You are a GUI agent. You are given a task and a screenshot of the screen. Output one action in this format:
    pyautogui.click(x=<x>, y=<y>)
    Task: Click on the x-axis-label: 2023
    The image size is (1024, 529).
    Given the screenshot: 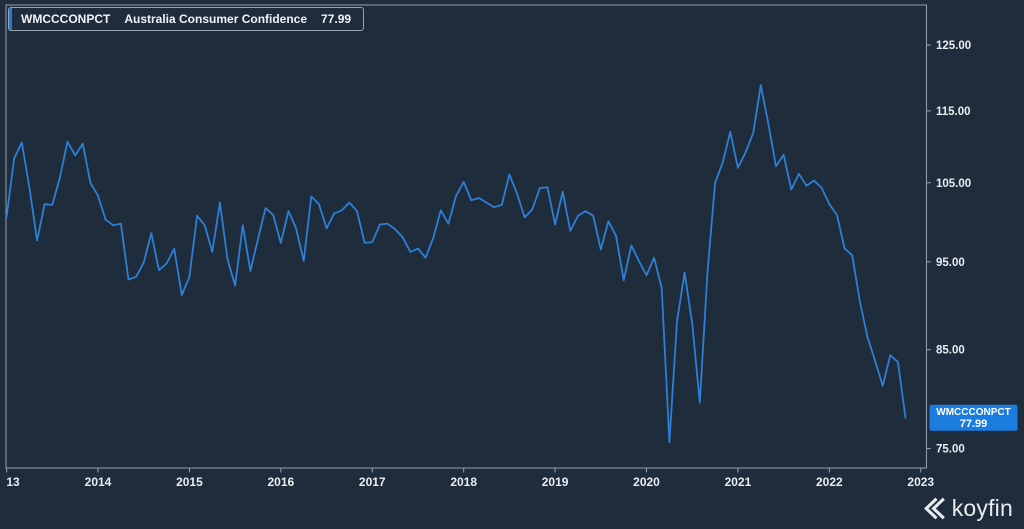 What is the action you would take?
    pyautogui.click(x=920, y=482)
    